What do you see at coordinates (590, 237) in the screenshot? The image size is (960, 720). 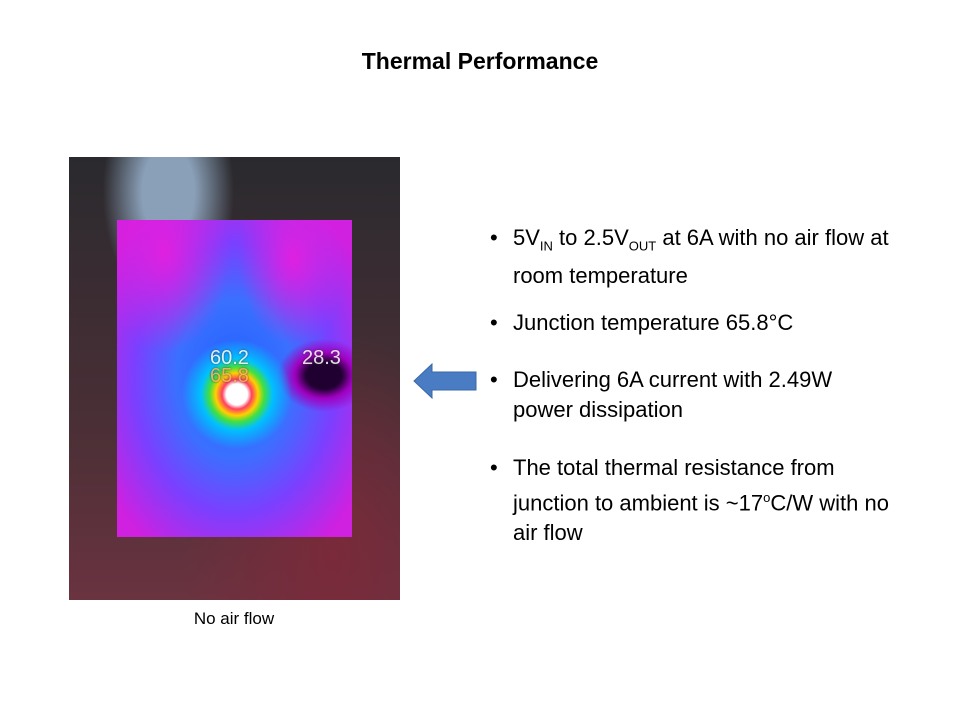 I see `bullet-text: to 2.5V` at bounding box center [590, 237].